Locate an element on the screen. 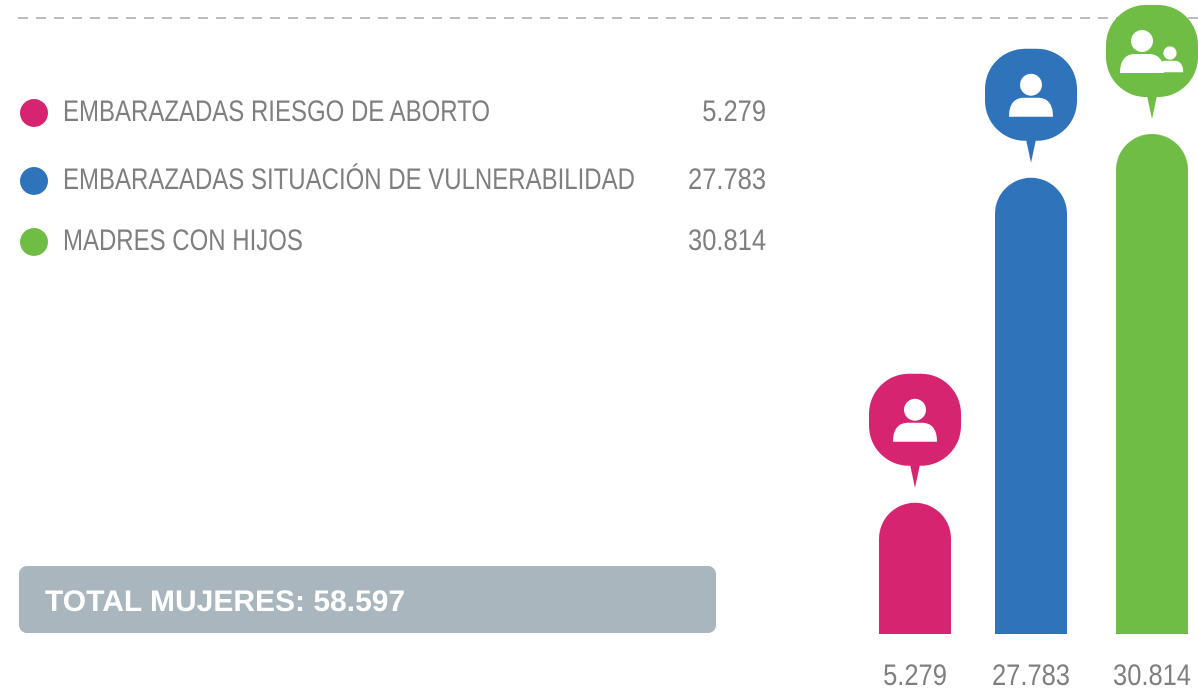 This screenshot has width=1198, height=697. legend-label: EMBARAZADAS RIESGO DE ABORTO is located at coordinates (276, 110).